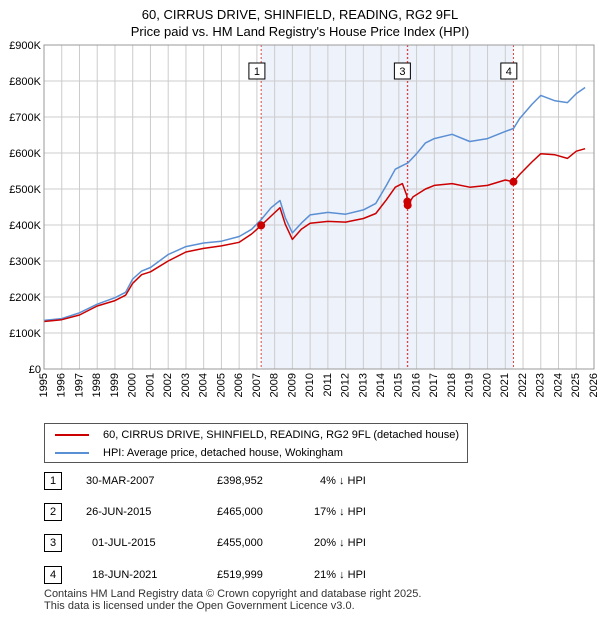 The width and height of the screenshot is (600, 620). What do you see at coordinates (470, 385) in the screenshot?
I see `x-tick-label: 2019` at bounding box center [470, 385].